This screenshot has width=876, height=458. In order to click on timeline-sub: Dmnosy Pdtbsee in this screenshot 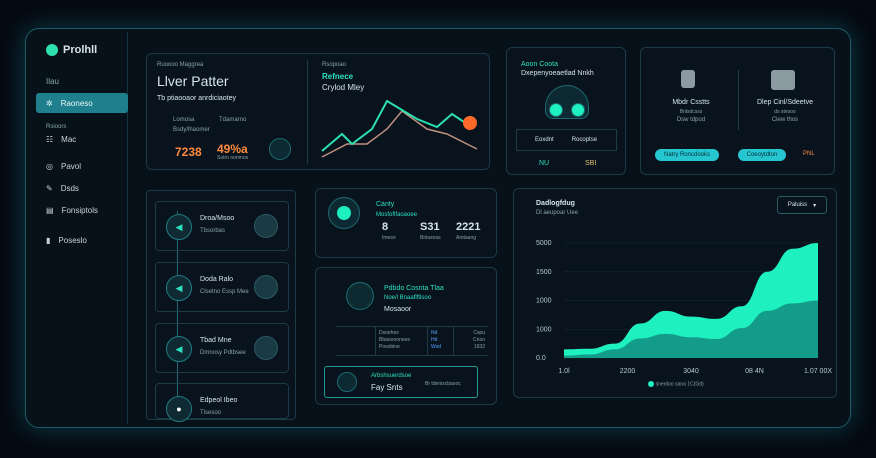, I will do `click(223, 353)`.